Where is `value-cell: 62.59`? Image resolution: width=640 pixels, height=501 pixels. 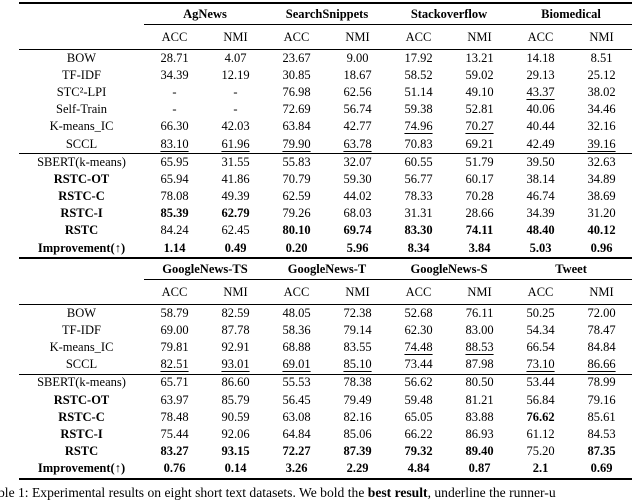 value-cell: 62.59 is located at coordinates (296, 196).